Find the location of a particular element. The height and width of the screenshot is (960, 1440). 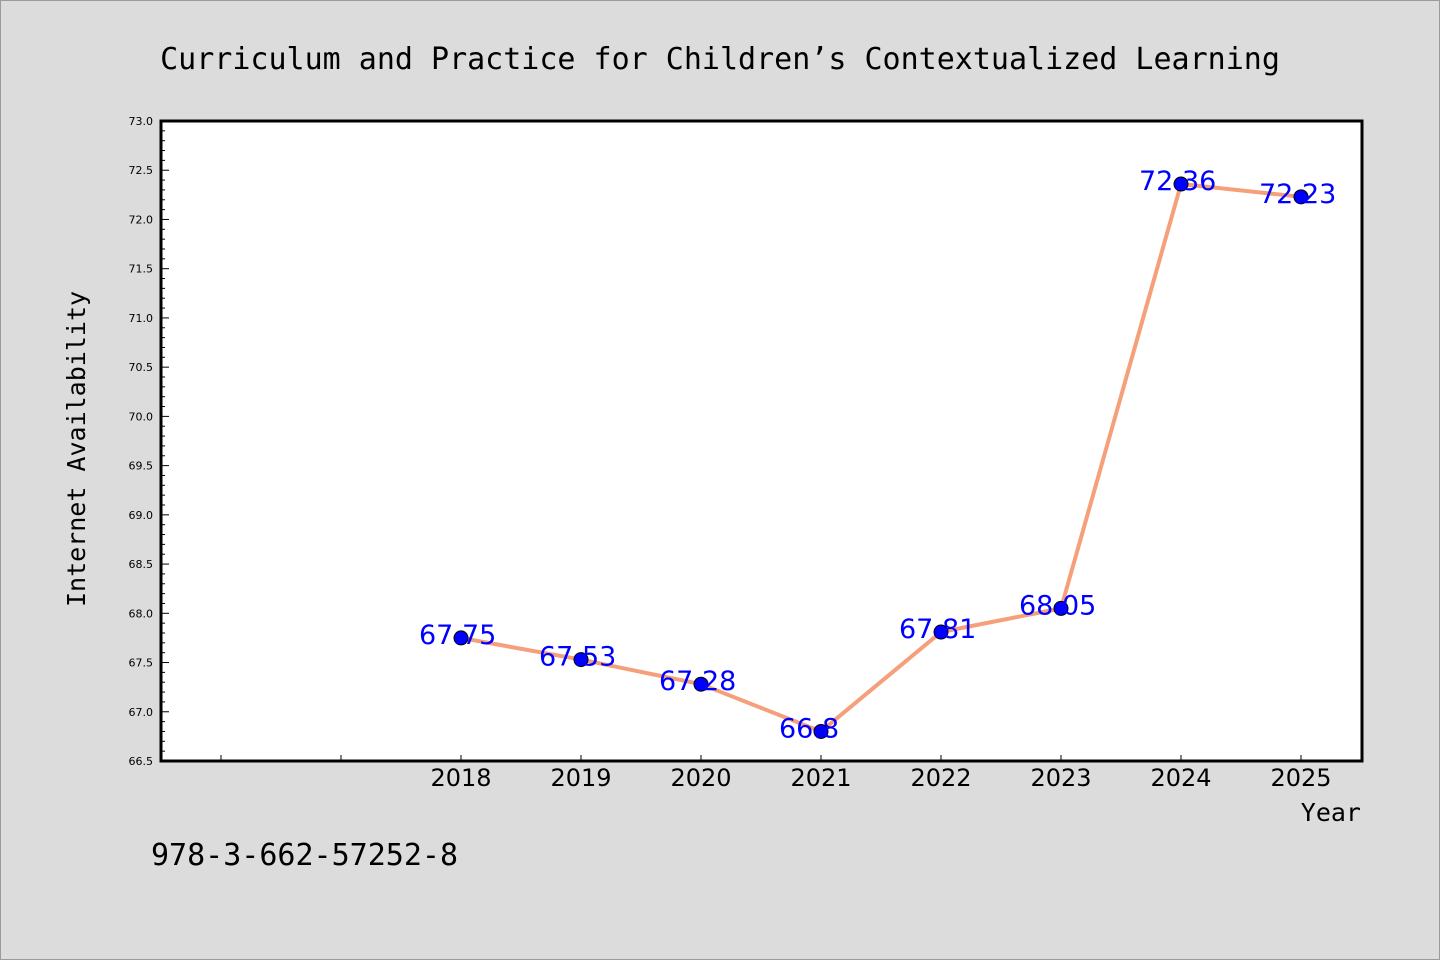

data-label: 67.28 is located at coordinates (697, 681).